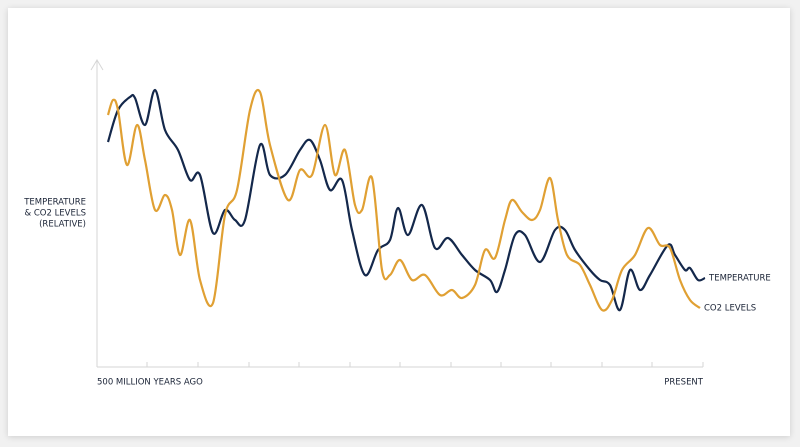 The image size is (800, 447). Describe the element at coordinates (97, 65) in the screenshot. I see `y-axis-arrow` at that location.